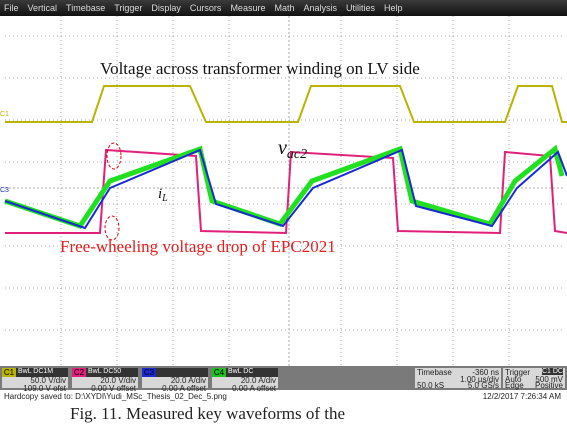 The height and width of the screenshot is (424, 567). I want to click on channel-box: C4 BwL DC 20.0 A/div 0.00 A offset, so click(245, 380).